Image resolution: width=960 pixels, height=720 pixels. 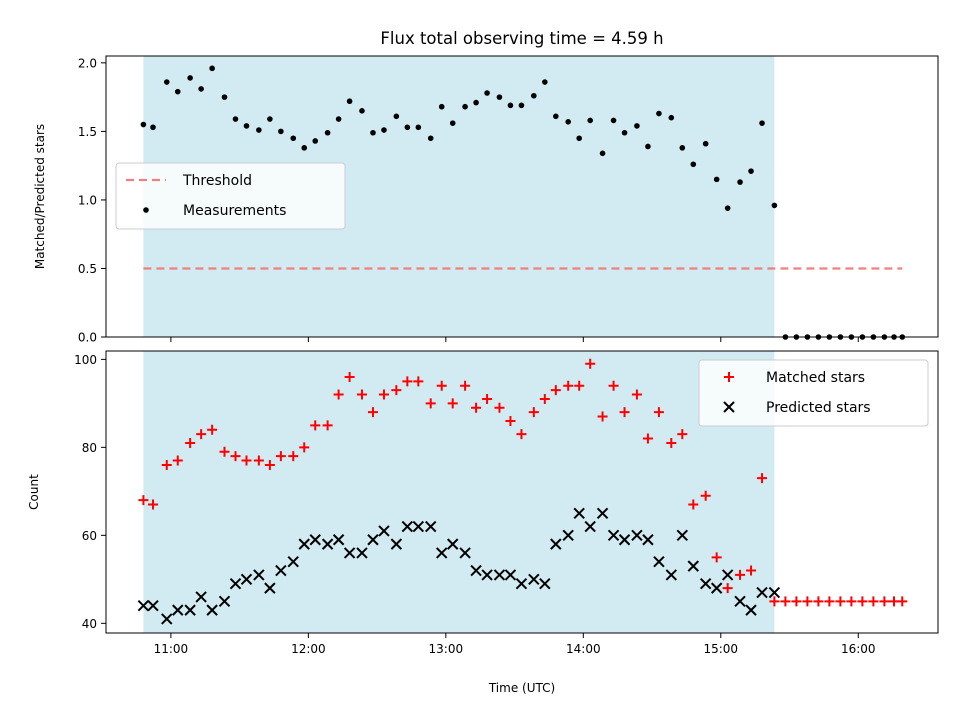 What do you see at coordinates (87, 338) in the screenshot?
I see `y-tick-label: 0.0` at bounding box center [87, 338].